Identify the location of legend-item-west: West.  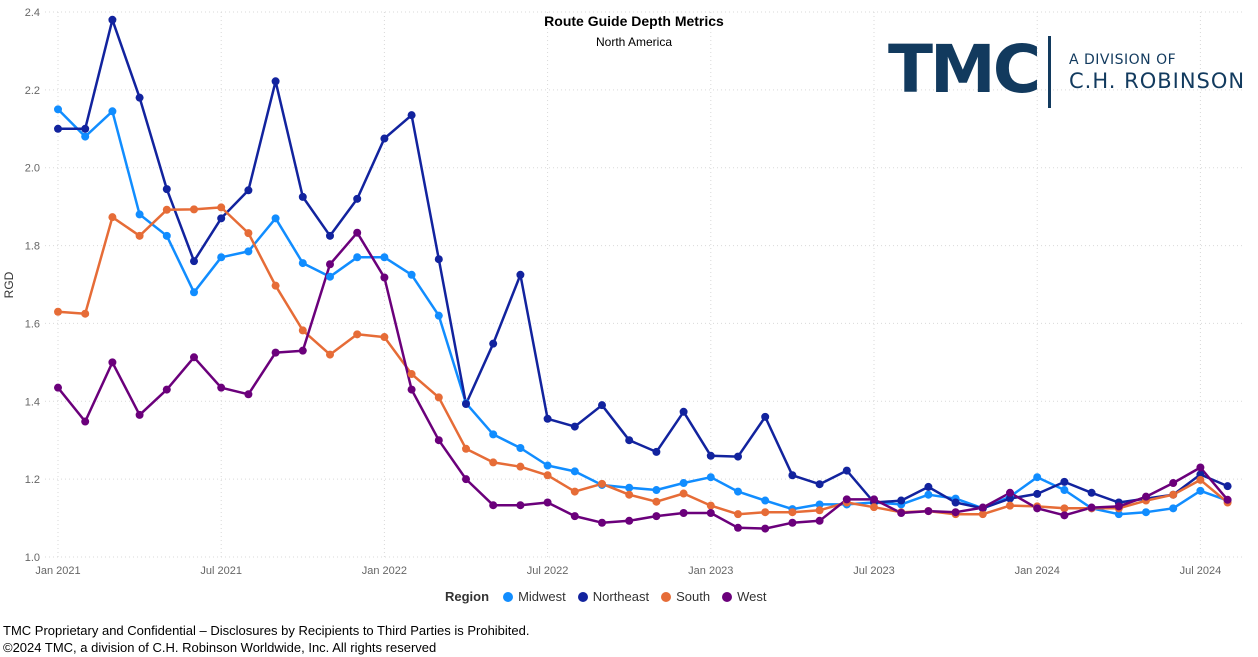
(744, 596).